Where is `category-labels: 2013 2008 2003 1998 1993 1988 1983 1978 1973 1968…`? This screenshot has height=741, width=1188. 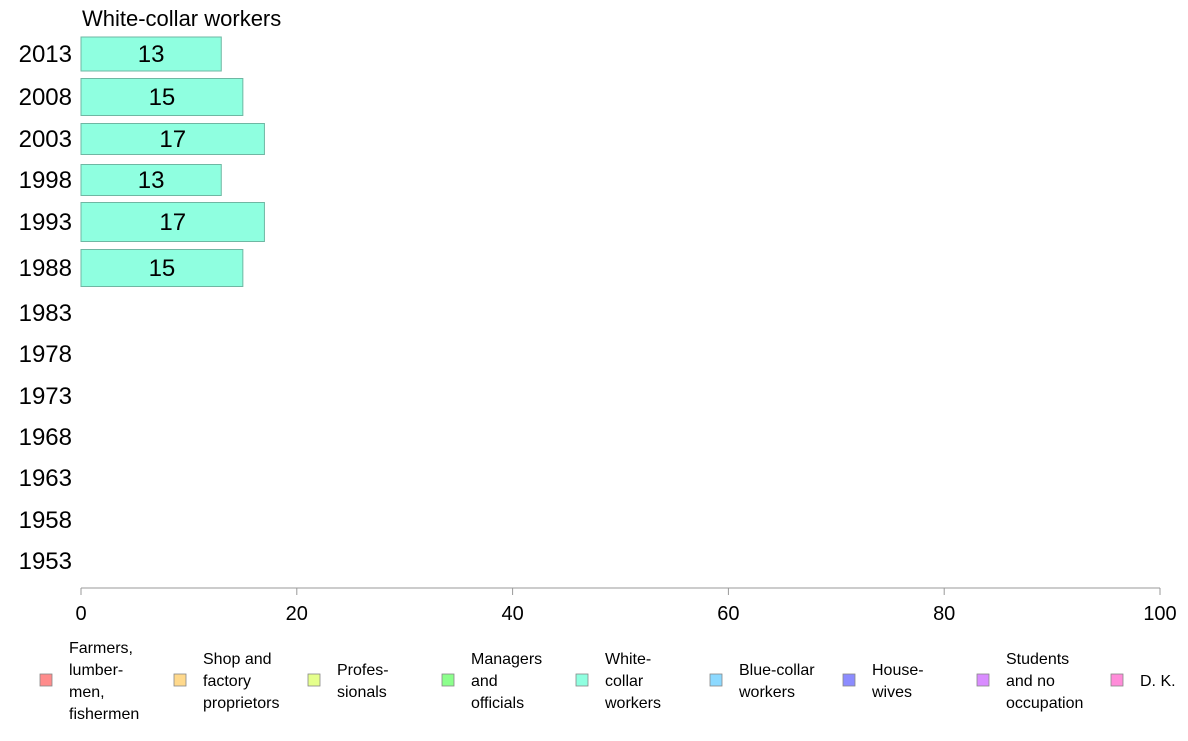
category-labels: 2013 2008 2003 1998 1993 1988 1983 1978 1973 1968… is located at coordinates (45, 308).